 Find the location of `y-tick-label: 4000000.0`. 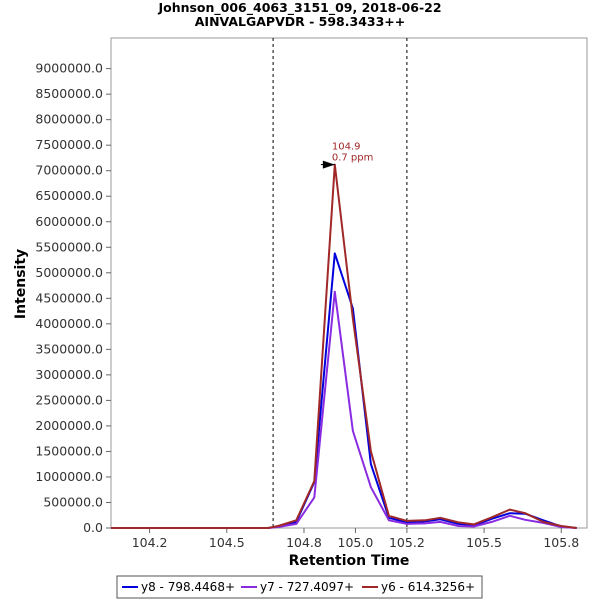

y-tick-label: 4000000.0 is located at coordinates (69, 323).